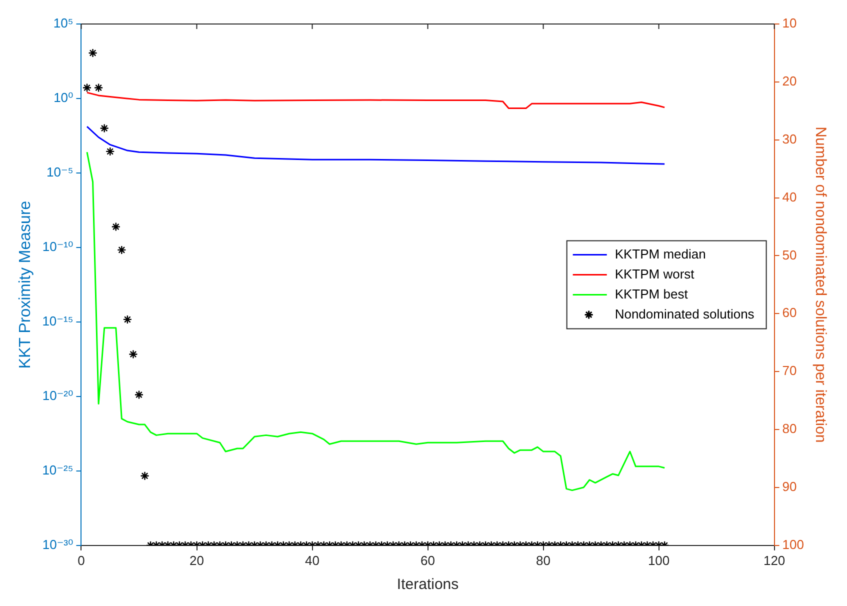  What do you see at coordinates (789, 23) in the screenshot?
I see `y2-tick-label: 10` at bounding box center [789, 23].